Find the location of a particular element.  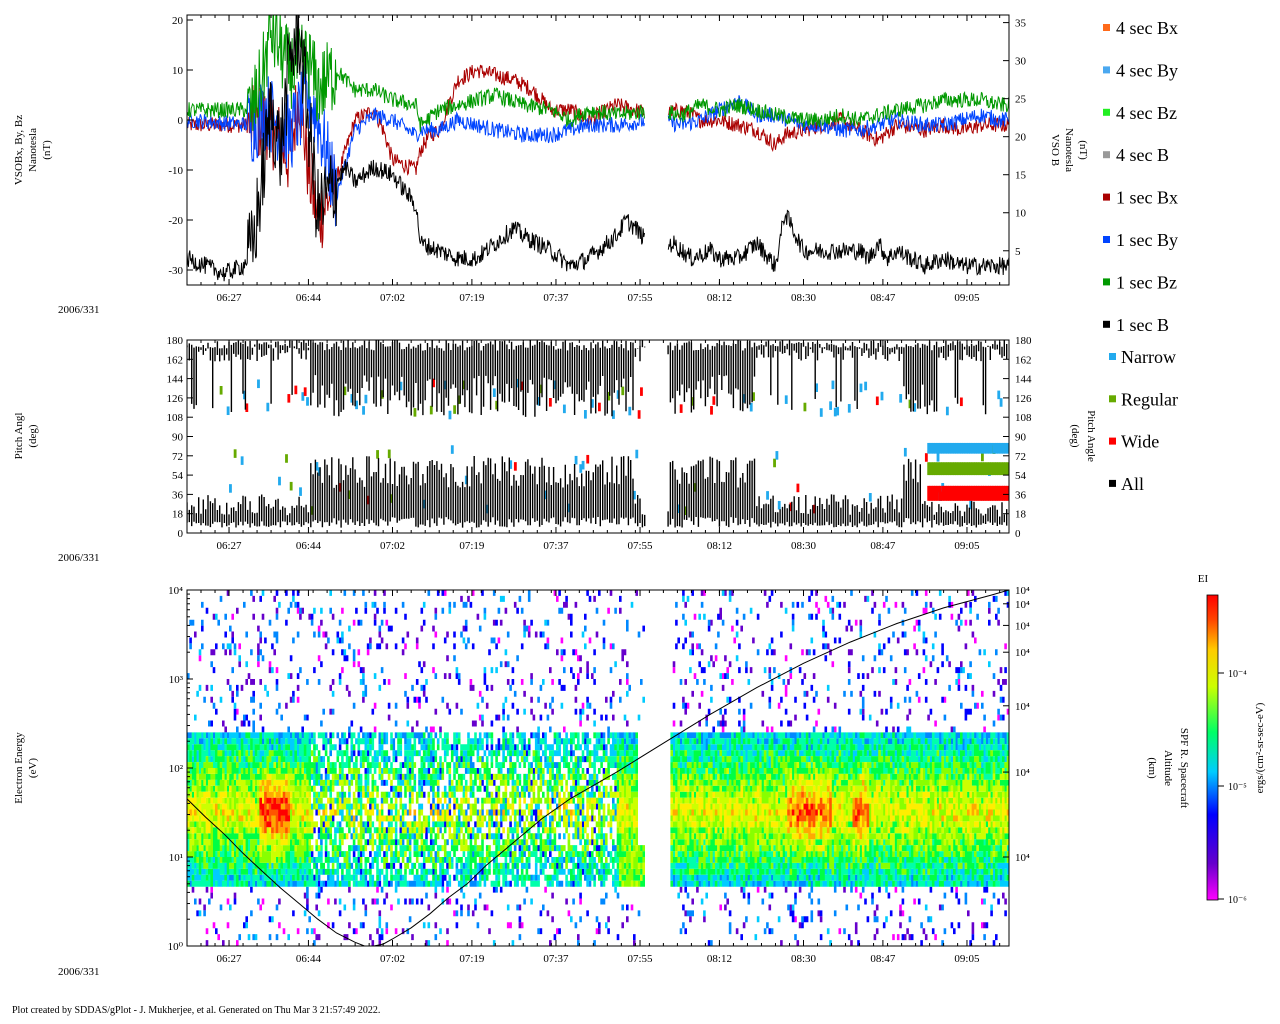

pitch-time-tick: 08:47 is located at coordinates (883, 546).